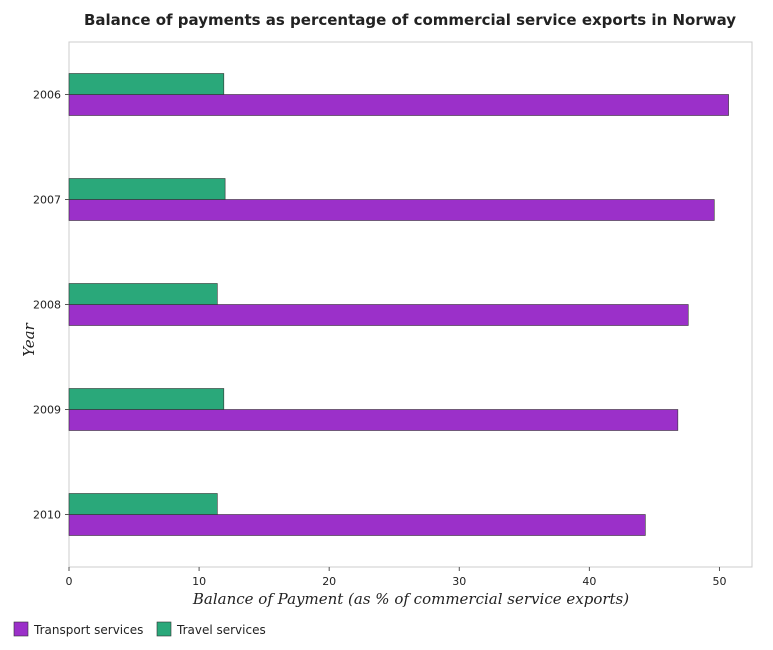  I want to click on x-tick-label: 0, so click(69, 581).